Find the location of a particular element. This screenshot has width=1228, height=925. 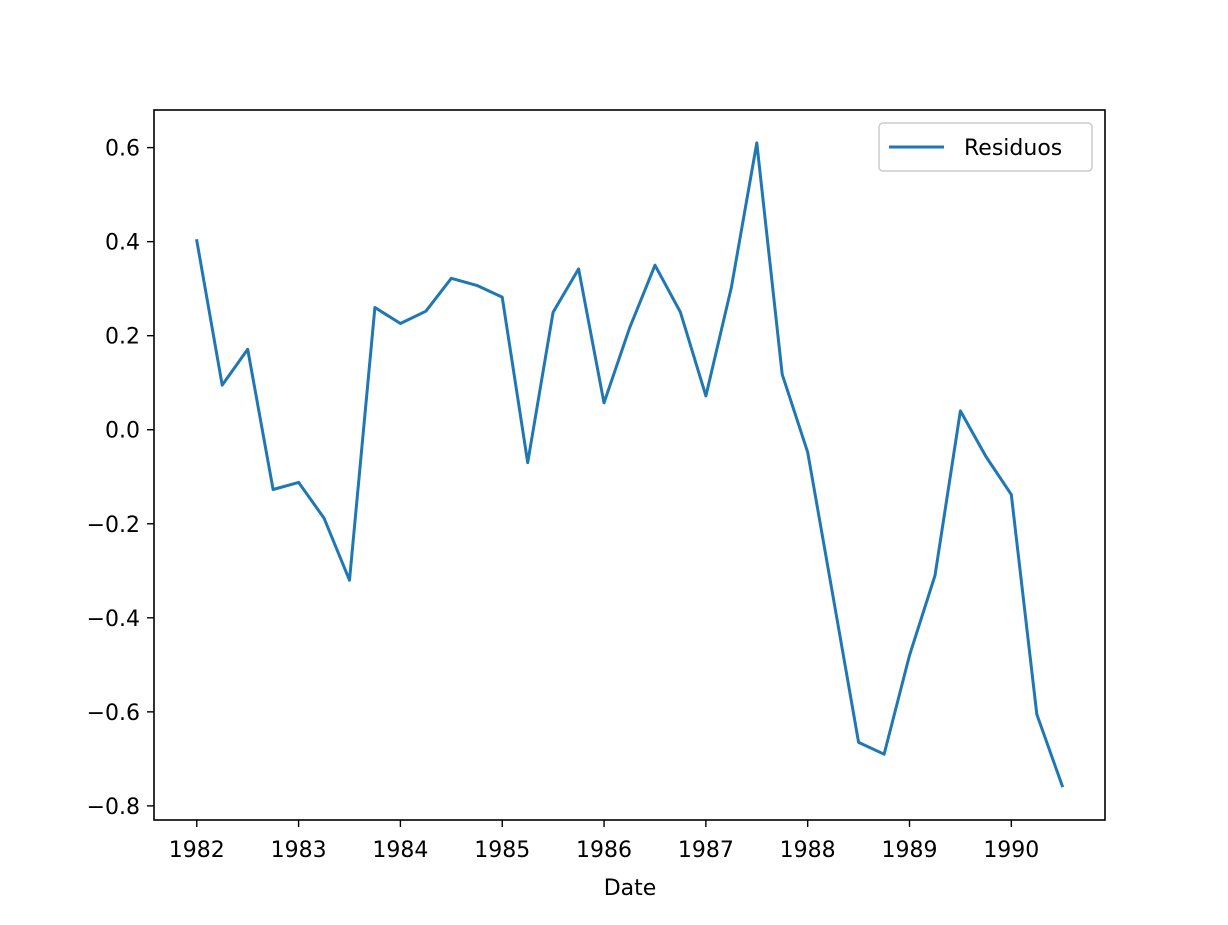

y-tick-label: 0.0 is located at coordinates (122, 431).